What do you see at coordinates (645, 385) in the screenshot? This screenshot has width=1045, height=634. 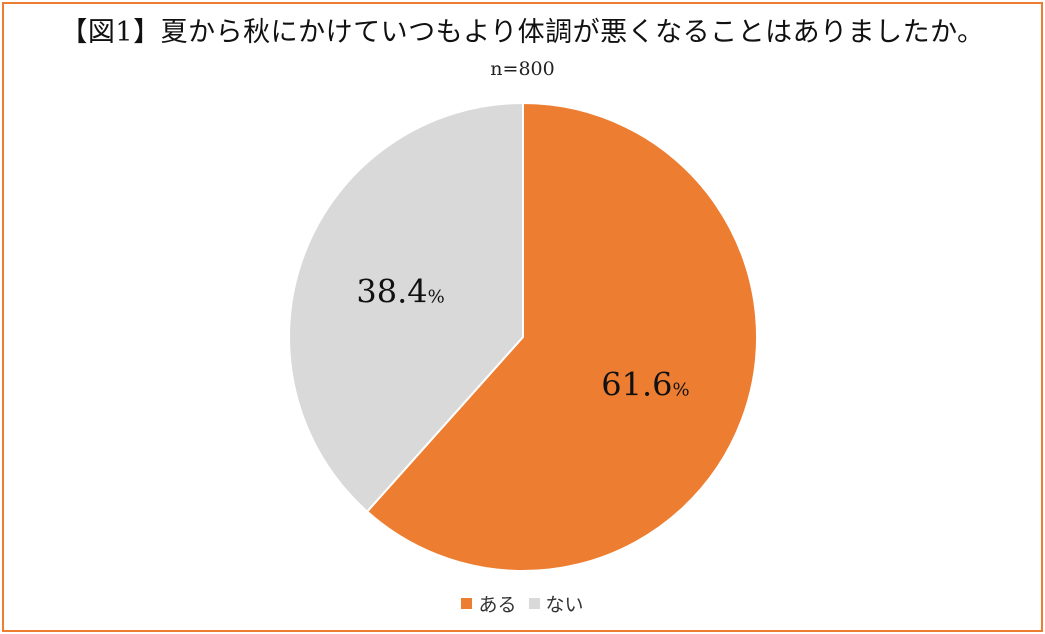 I see `data-label-1: 61.6%` at bounding box center [645, 385].